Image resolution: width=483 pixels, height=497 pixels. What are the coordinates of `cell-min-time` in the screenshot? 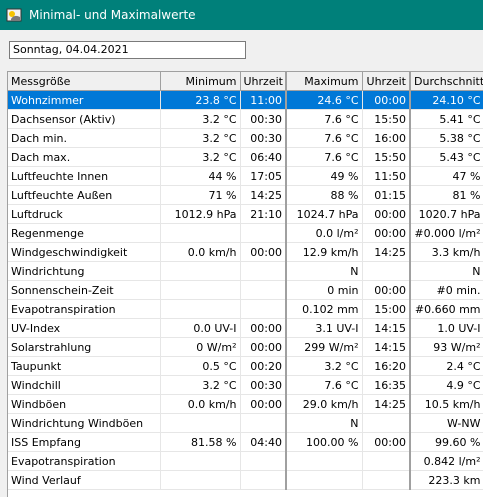 It's located at (263, 233).